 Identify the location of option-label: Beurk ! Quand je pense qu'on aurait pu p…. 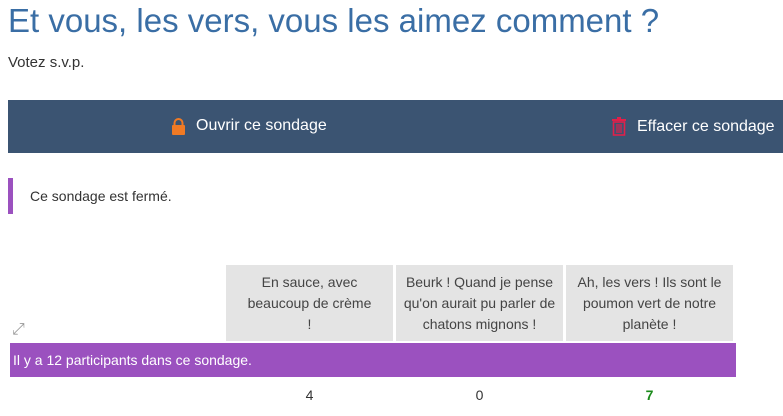
(479, 302).